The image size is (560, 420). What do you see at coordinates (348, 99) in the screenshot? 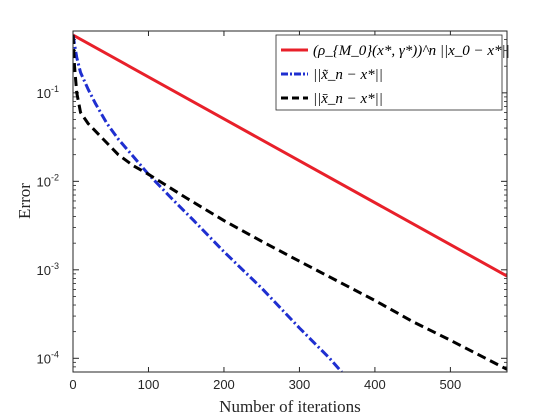
I see `legend-label-3: ||x̄_n − x*||` at bounding box center [348, 99].